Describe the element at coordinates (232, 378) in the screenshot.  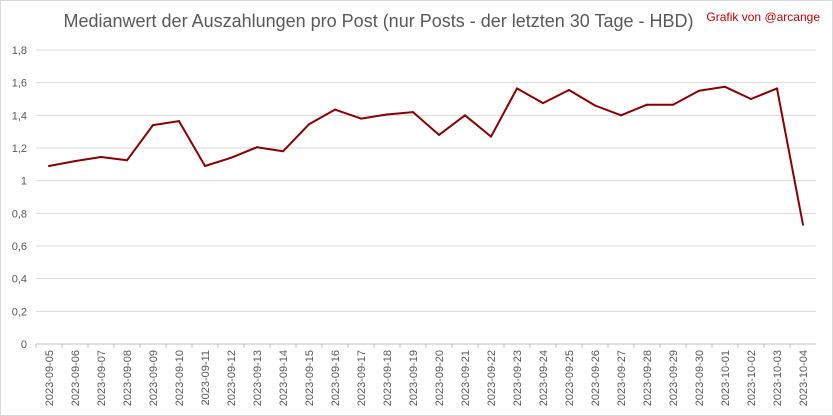
I see `x-tick-label: 2023-09-12` at that location.